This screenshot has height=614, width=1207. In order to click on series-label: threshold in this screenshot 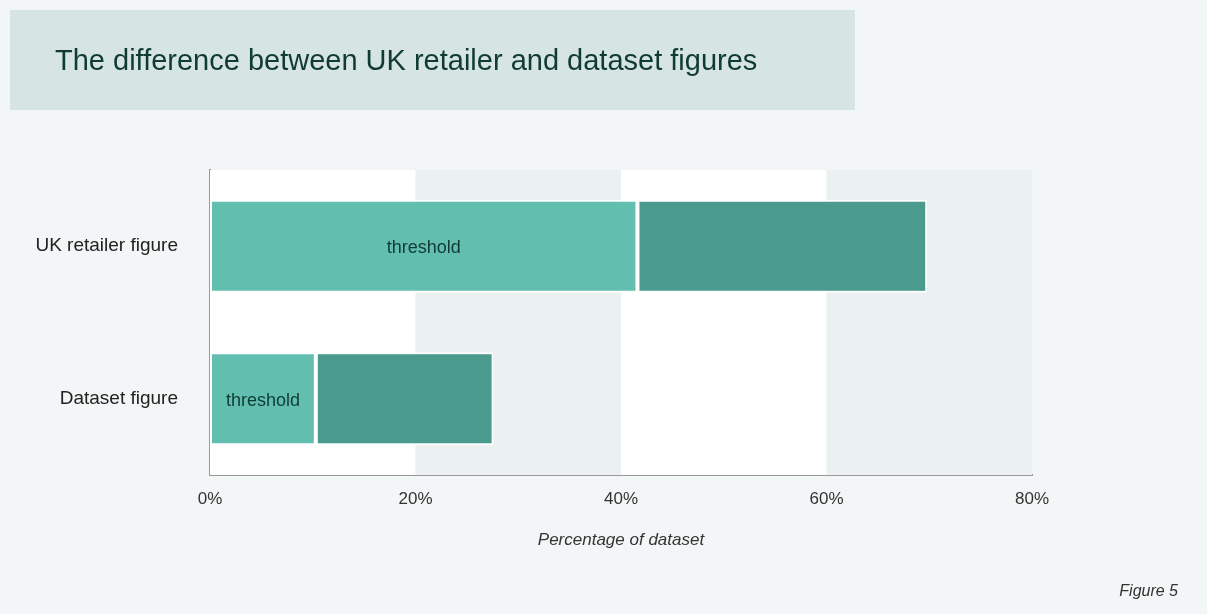, I will do `click(262, 399)`.